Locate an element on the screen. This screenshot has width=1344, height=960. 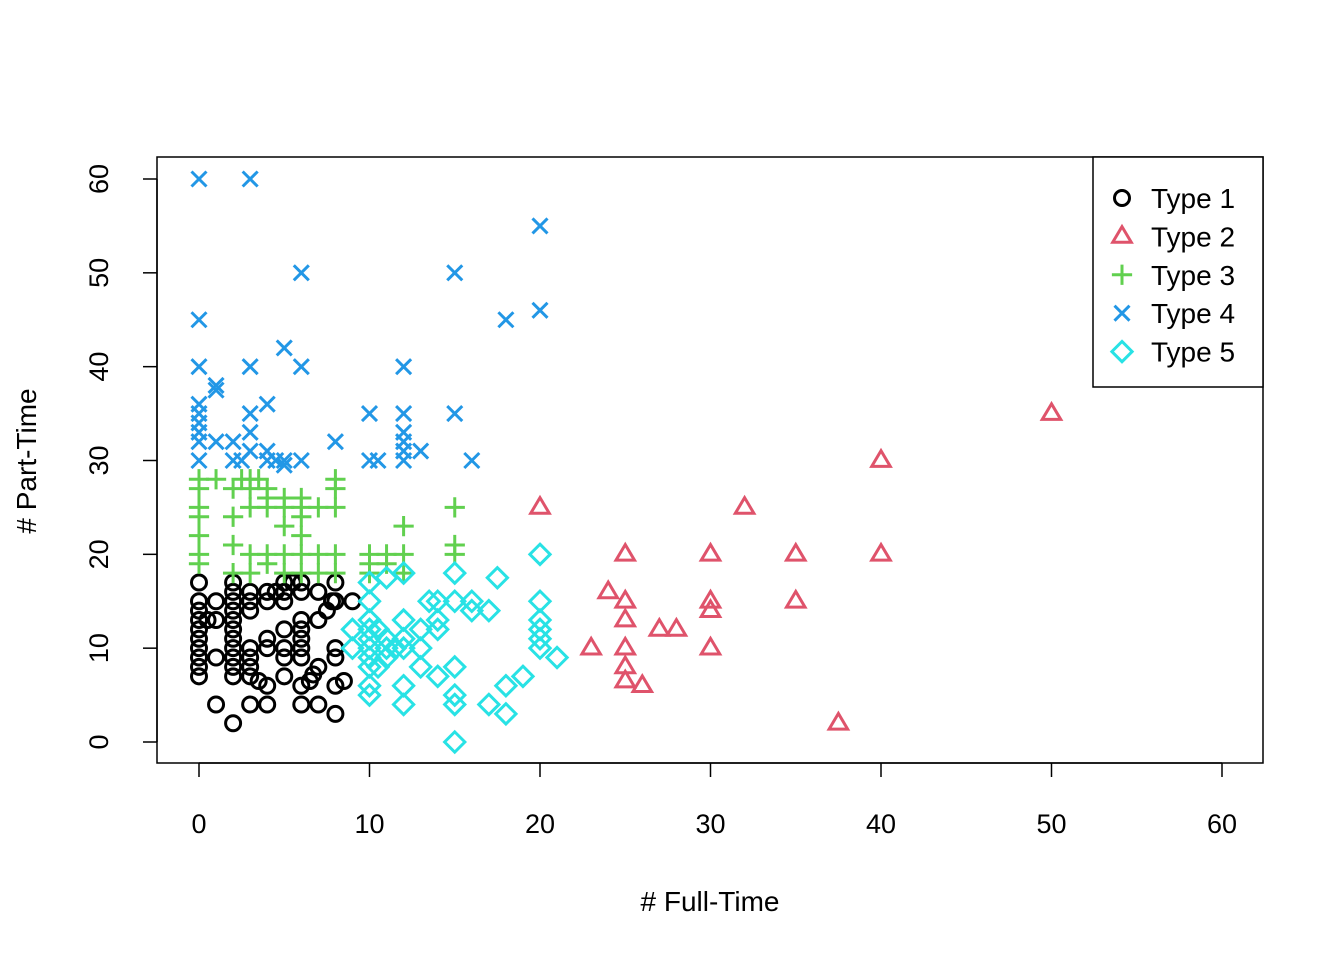
y-tick-label: 60 is located at coordinates (99, 179).